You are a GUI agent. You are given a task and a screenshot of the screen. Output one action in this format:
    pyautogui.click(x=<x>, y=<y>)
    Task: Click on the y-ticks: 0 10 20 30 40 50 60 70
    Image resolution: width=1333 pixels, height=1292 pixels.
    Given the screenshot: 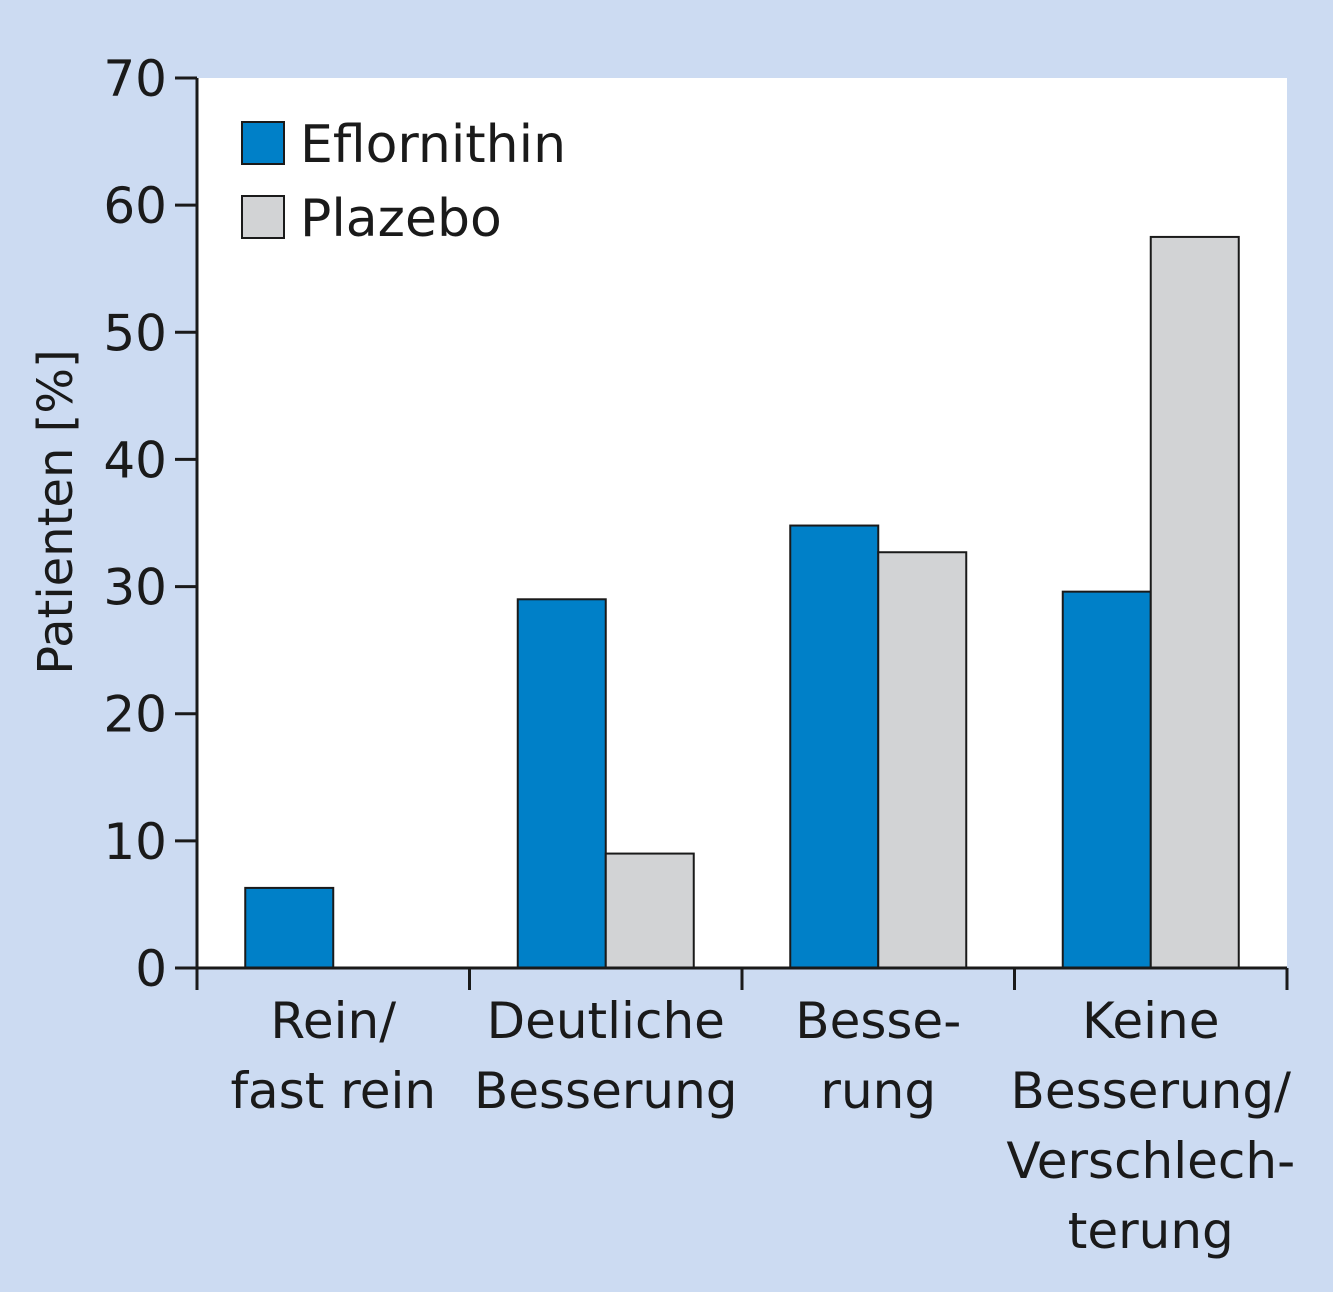 What is the action you would take?
    pyautogui.click(x=150, y=524)
    